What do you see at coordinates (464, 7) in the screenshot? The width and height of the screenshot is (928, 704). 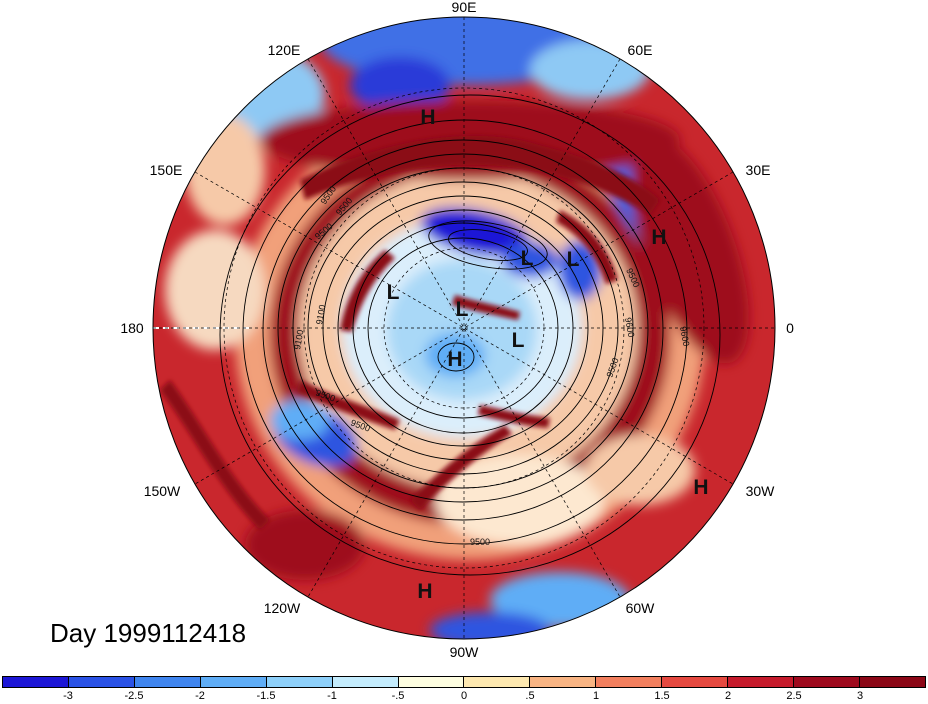 I see `lon-label-90e: 90E` at bounding box center [464, 7].